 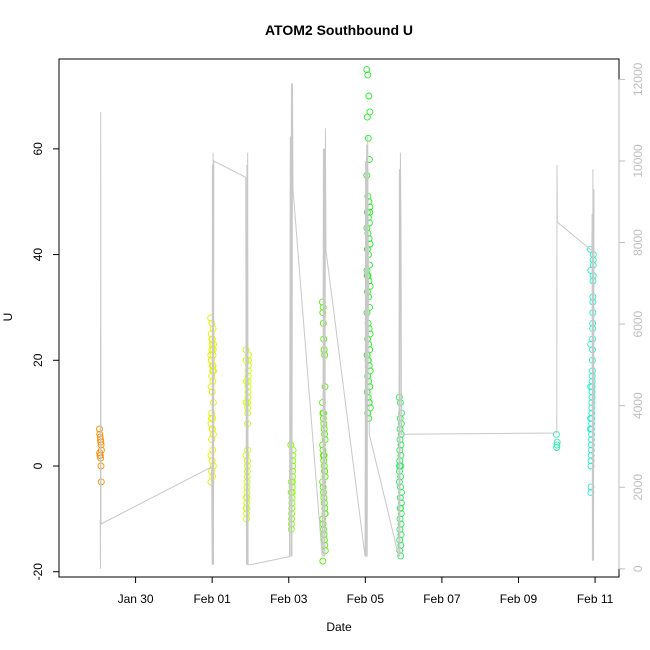 I want to click on x-tick-label: Jan 30, so click(x=136, y=599).